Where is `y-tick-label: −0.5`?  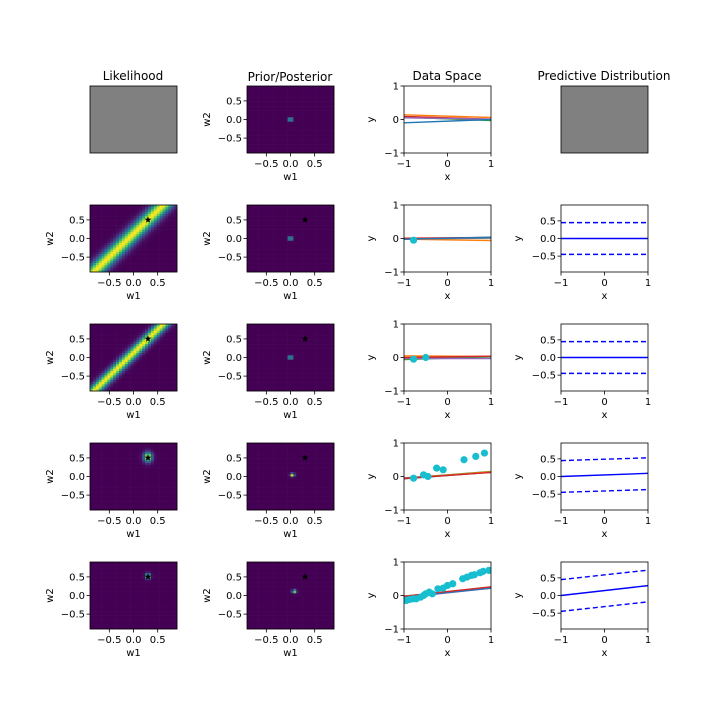 y-tick-label: −0.5 is located at coordinates (544, 257).